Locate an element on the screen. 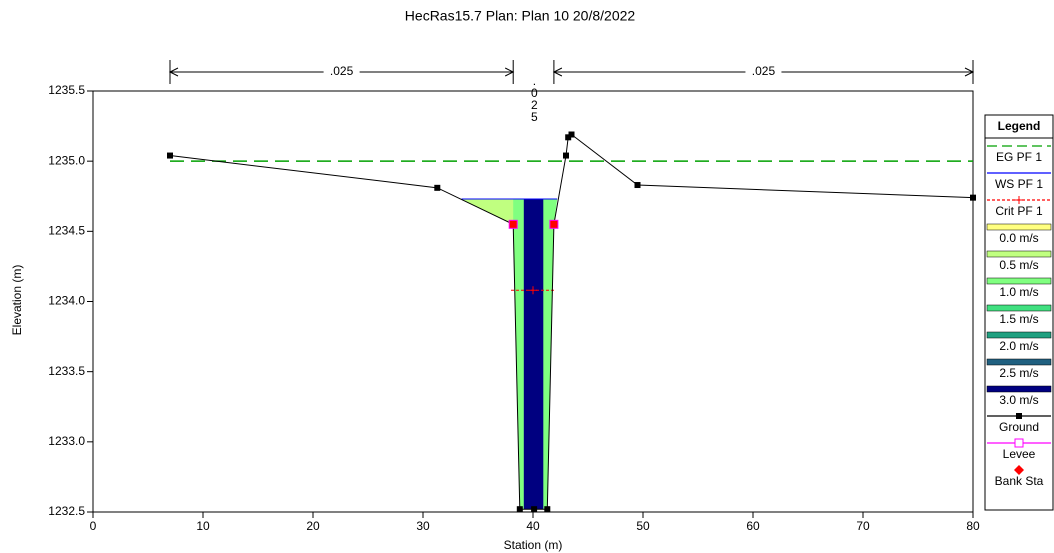  legend-label: WS PF 1 is located at coordinates (1019, 184).